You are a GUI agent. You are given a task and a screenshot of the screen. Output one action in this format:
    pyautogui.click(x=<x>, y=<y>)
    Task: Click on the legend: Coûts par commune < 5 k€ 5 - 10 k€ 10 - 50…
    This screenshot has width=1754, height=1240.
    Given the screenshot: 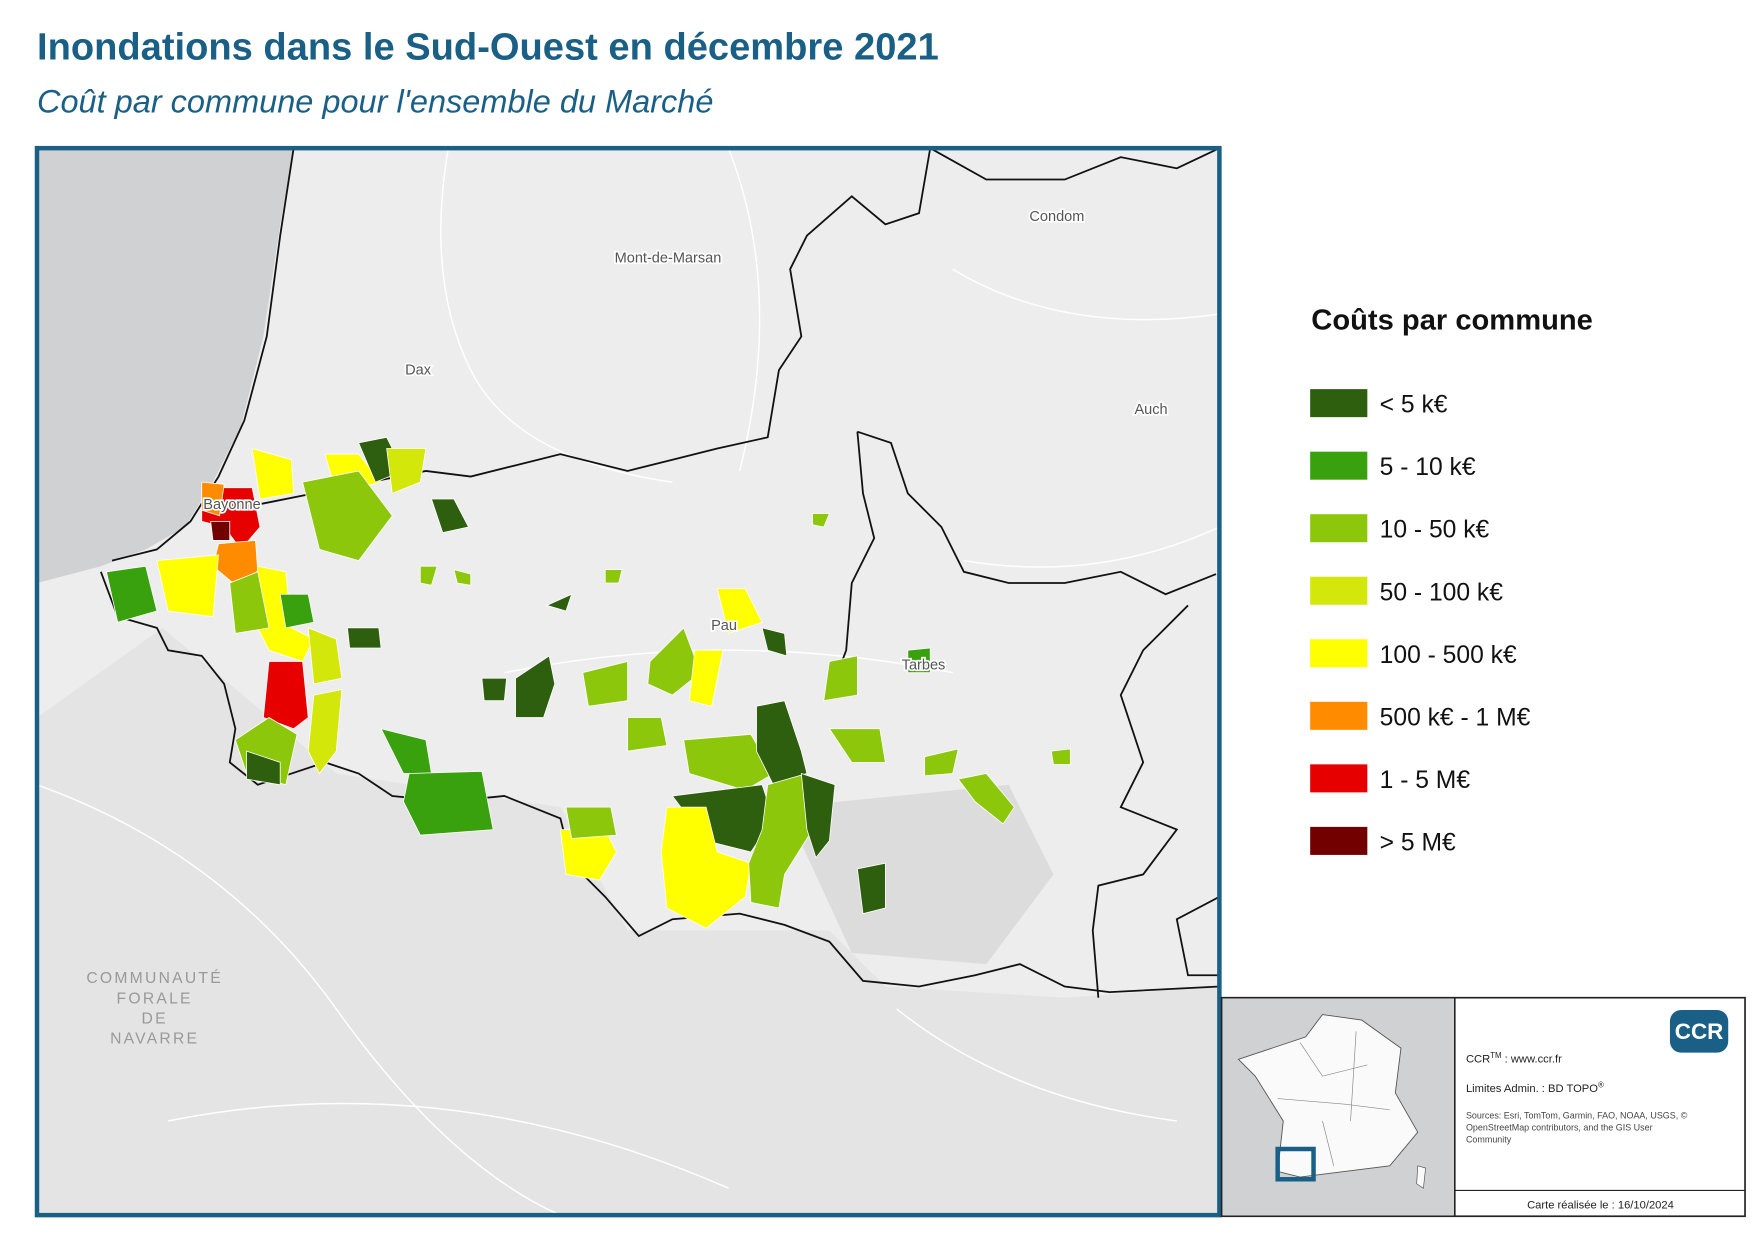 What is the action you would take?
    pyautogui.click(x=1451, y=580)
    